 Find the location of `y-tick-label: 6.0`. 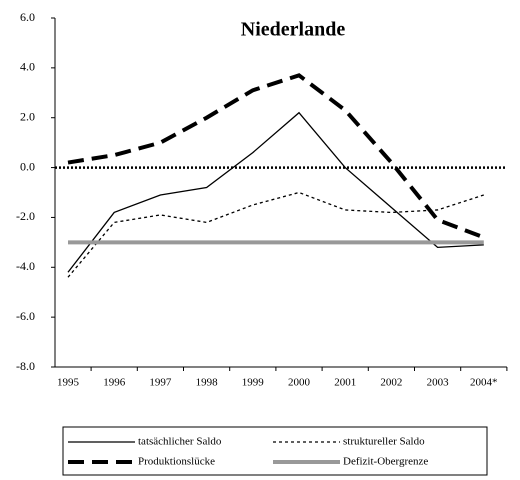

y-tick-label: 6.0 is located at coordinates (27, 17).